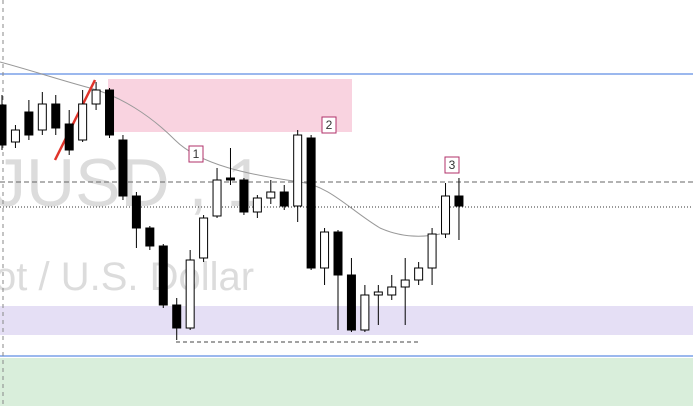 The height and width of the screenshot is (406, 693). I want to click on annotation: 2, so click(329, 125).